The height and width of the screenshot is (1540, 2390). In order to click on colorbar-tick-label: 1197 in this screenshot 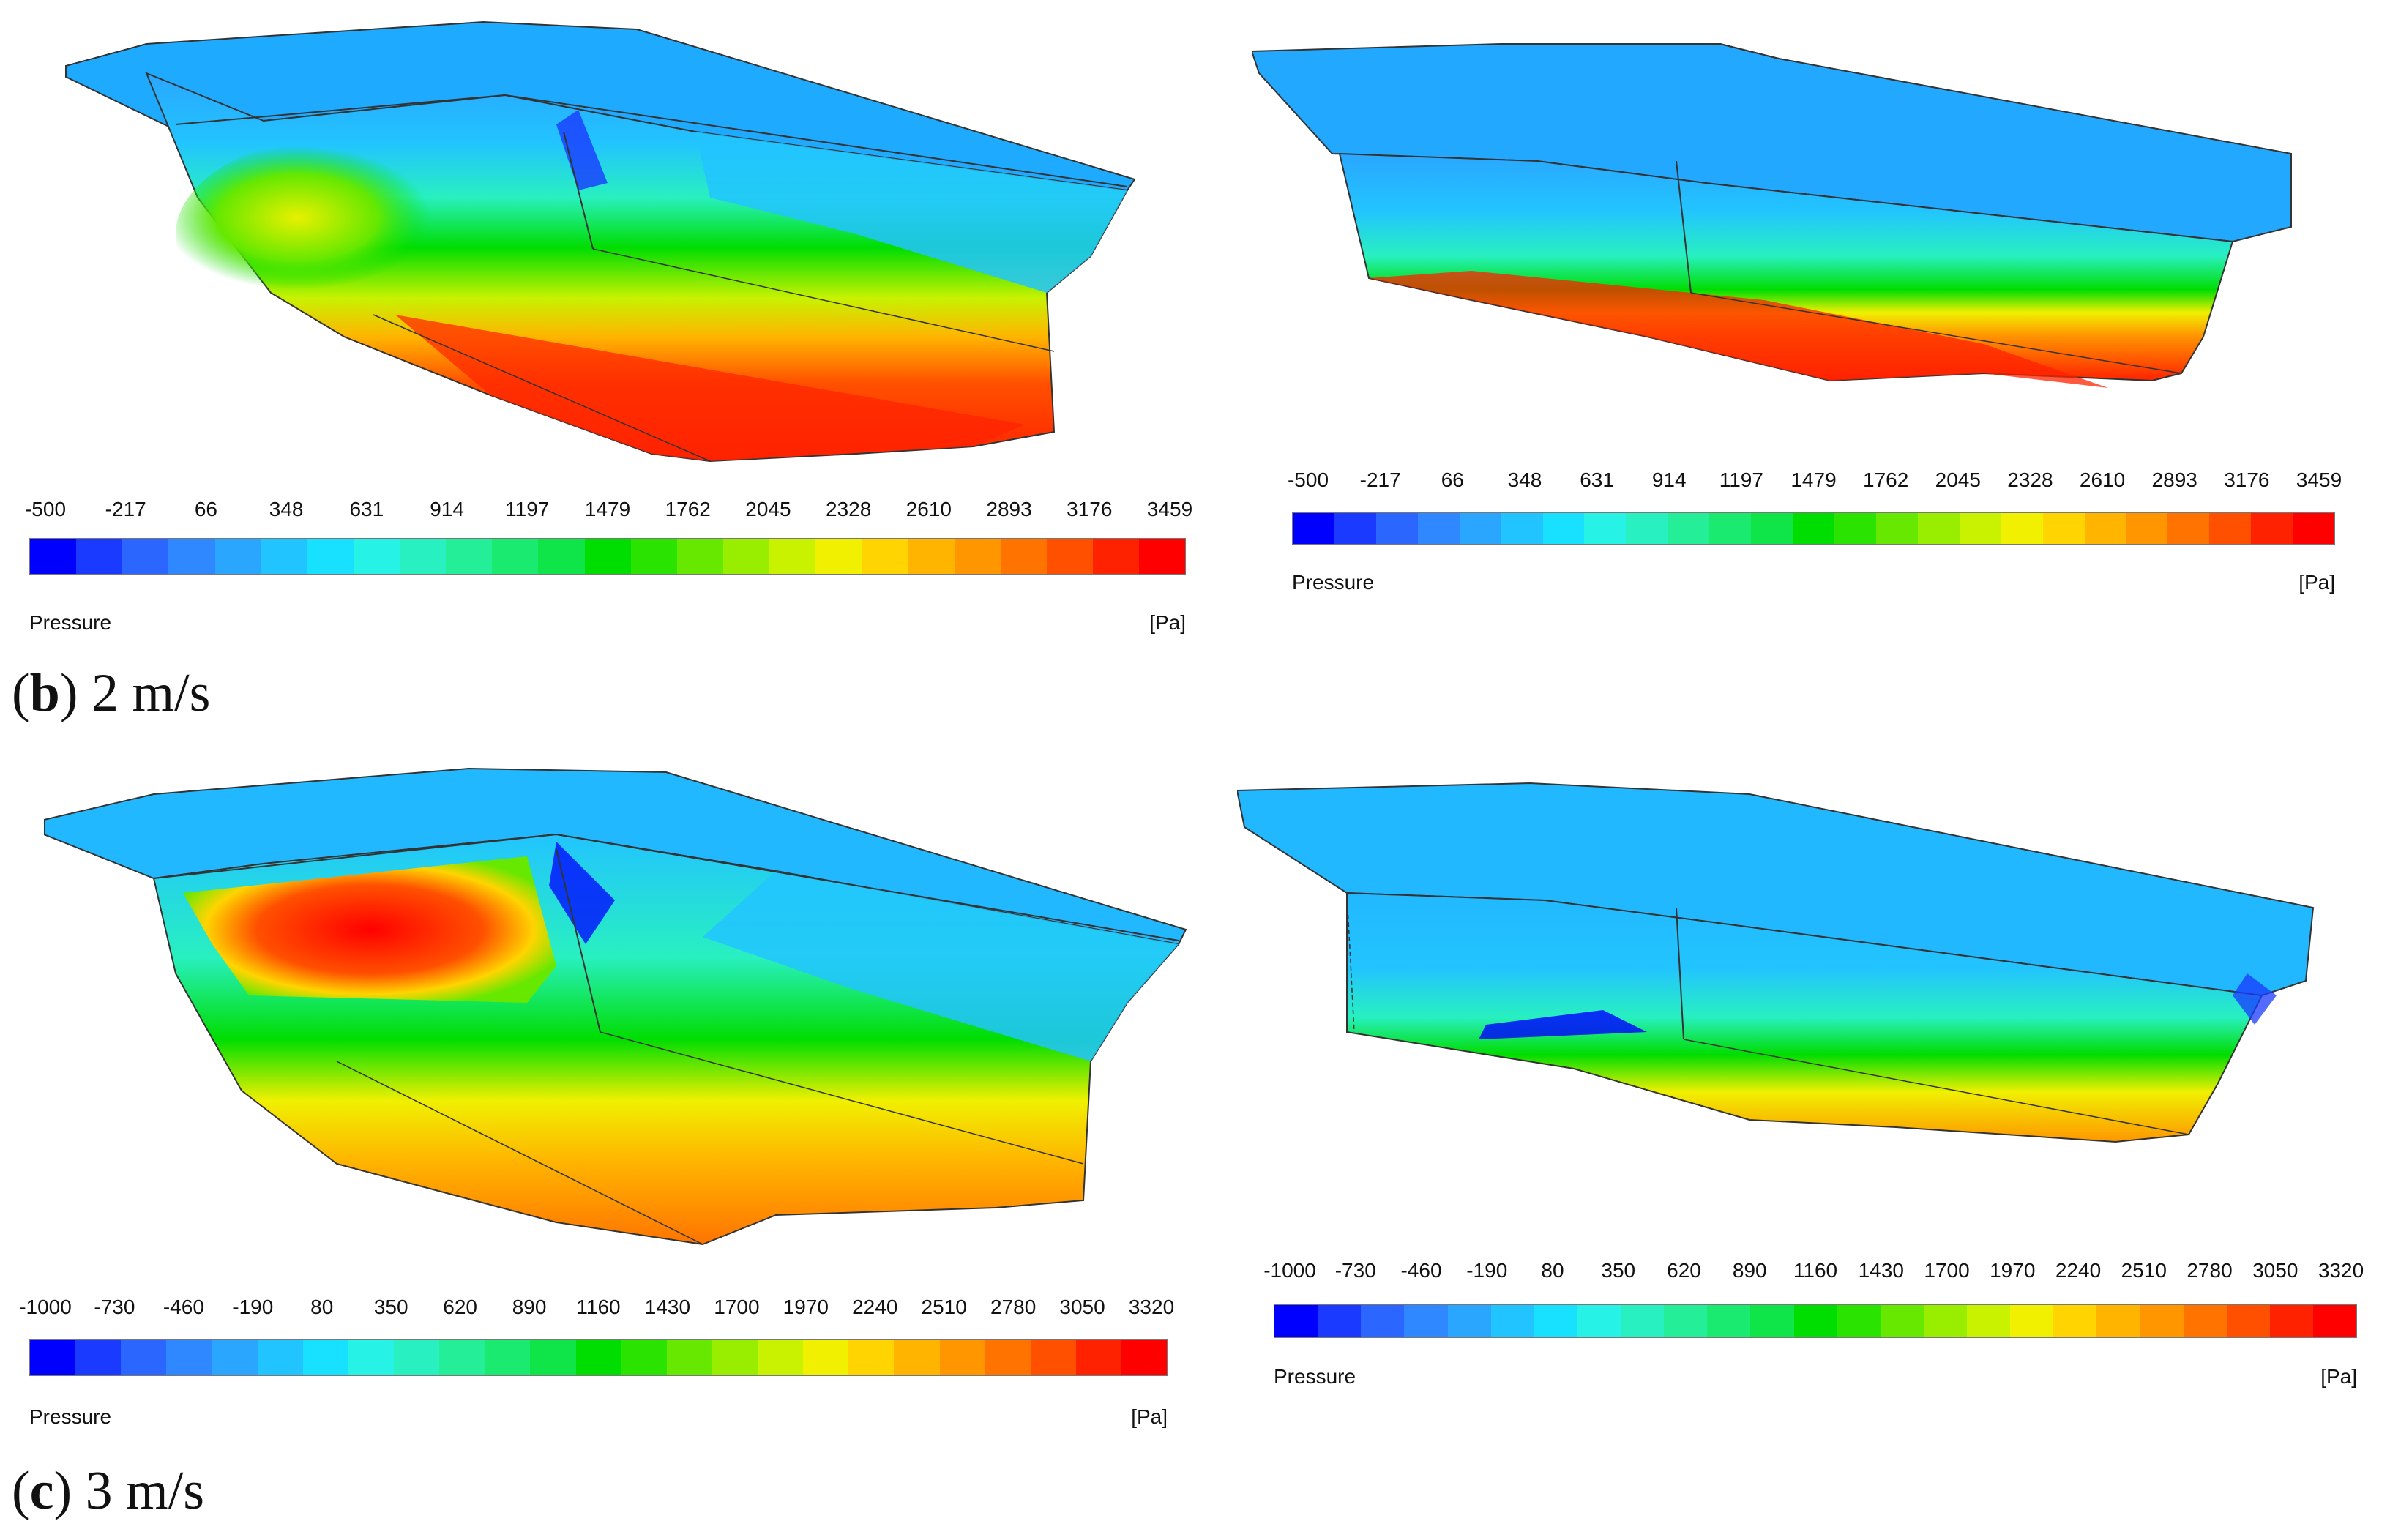, I will do `click(527, 509)`.